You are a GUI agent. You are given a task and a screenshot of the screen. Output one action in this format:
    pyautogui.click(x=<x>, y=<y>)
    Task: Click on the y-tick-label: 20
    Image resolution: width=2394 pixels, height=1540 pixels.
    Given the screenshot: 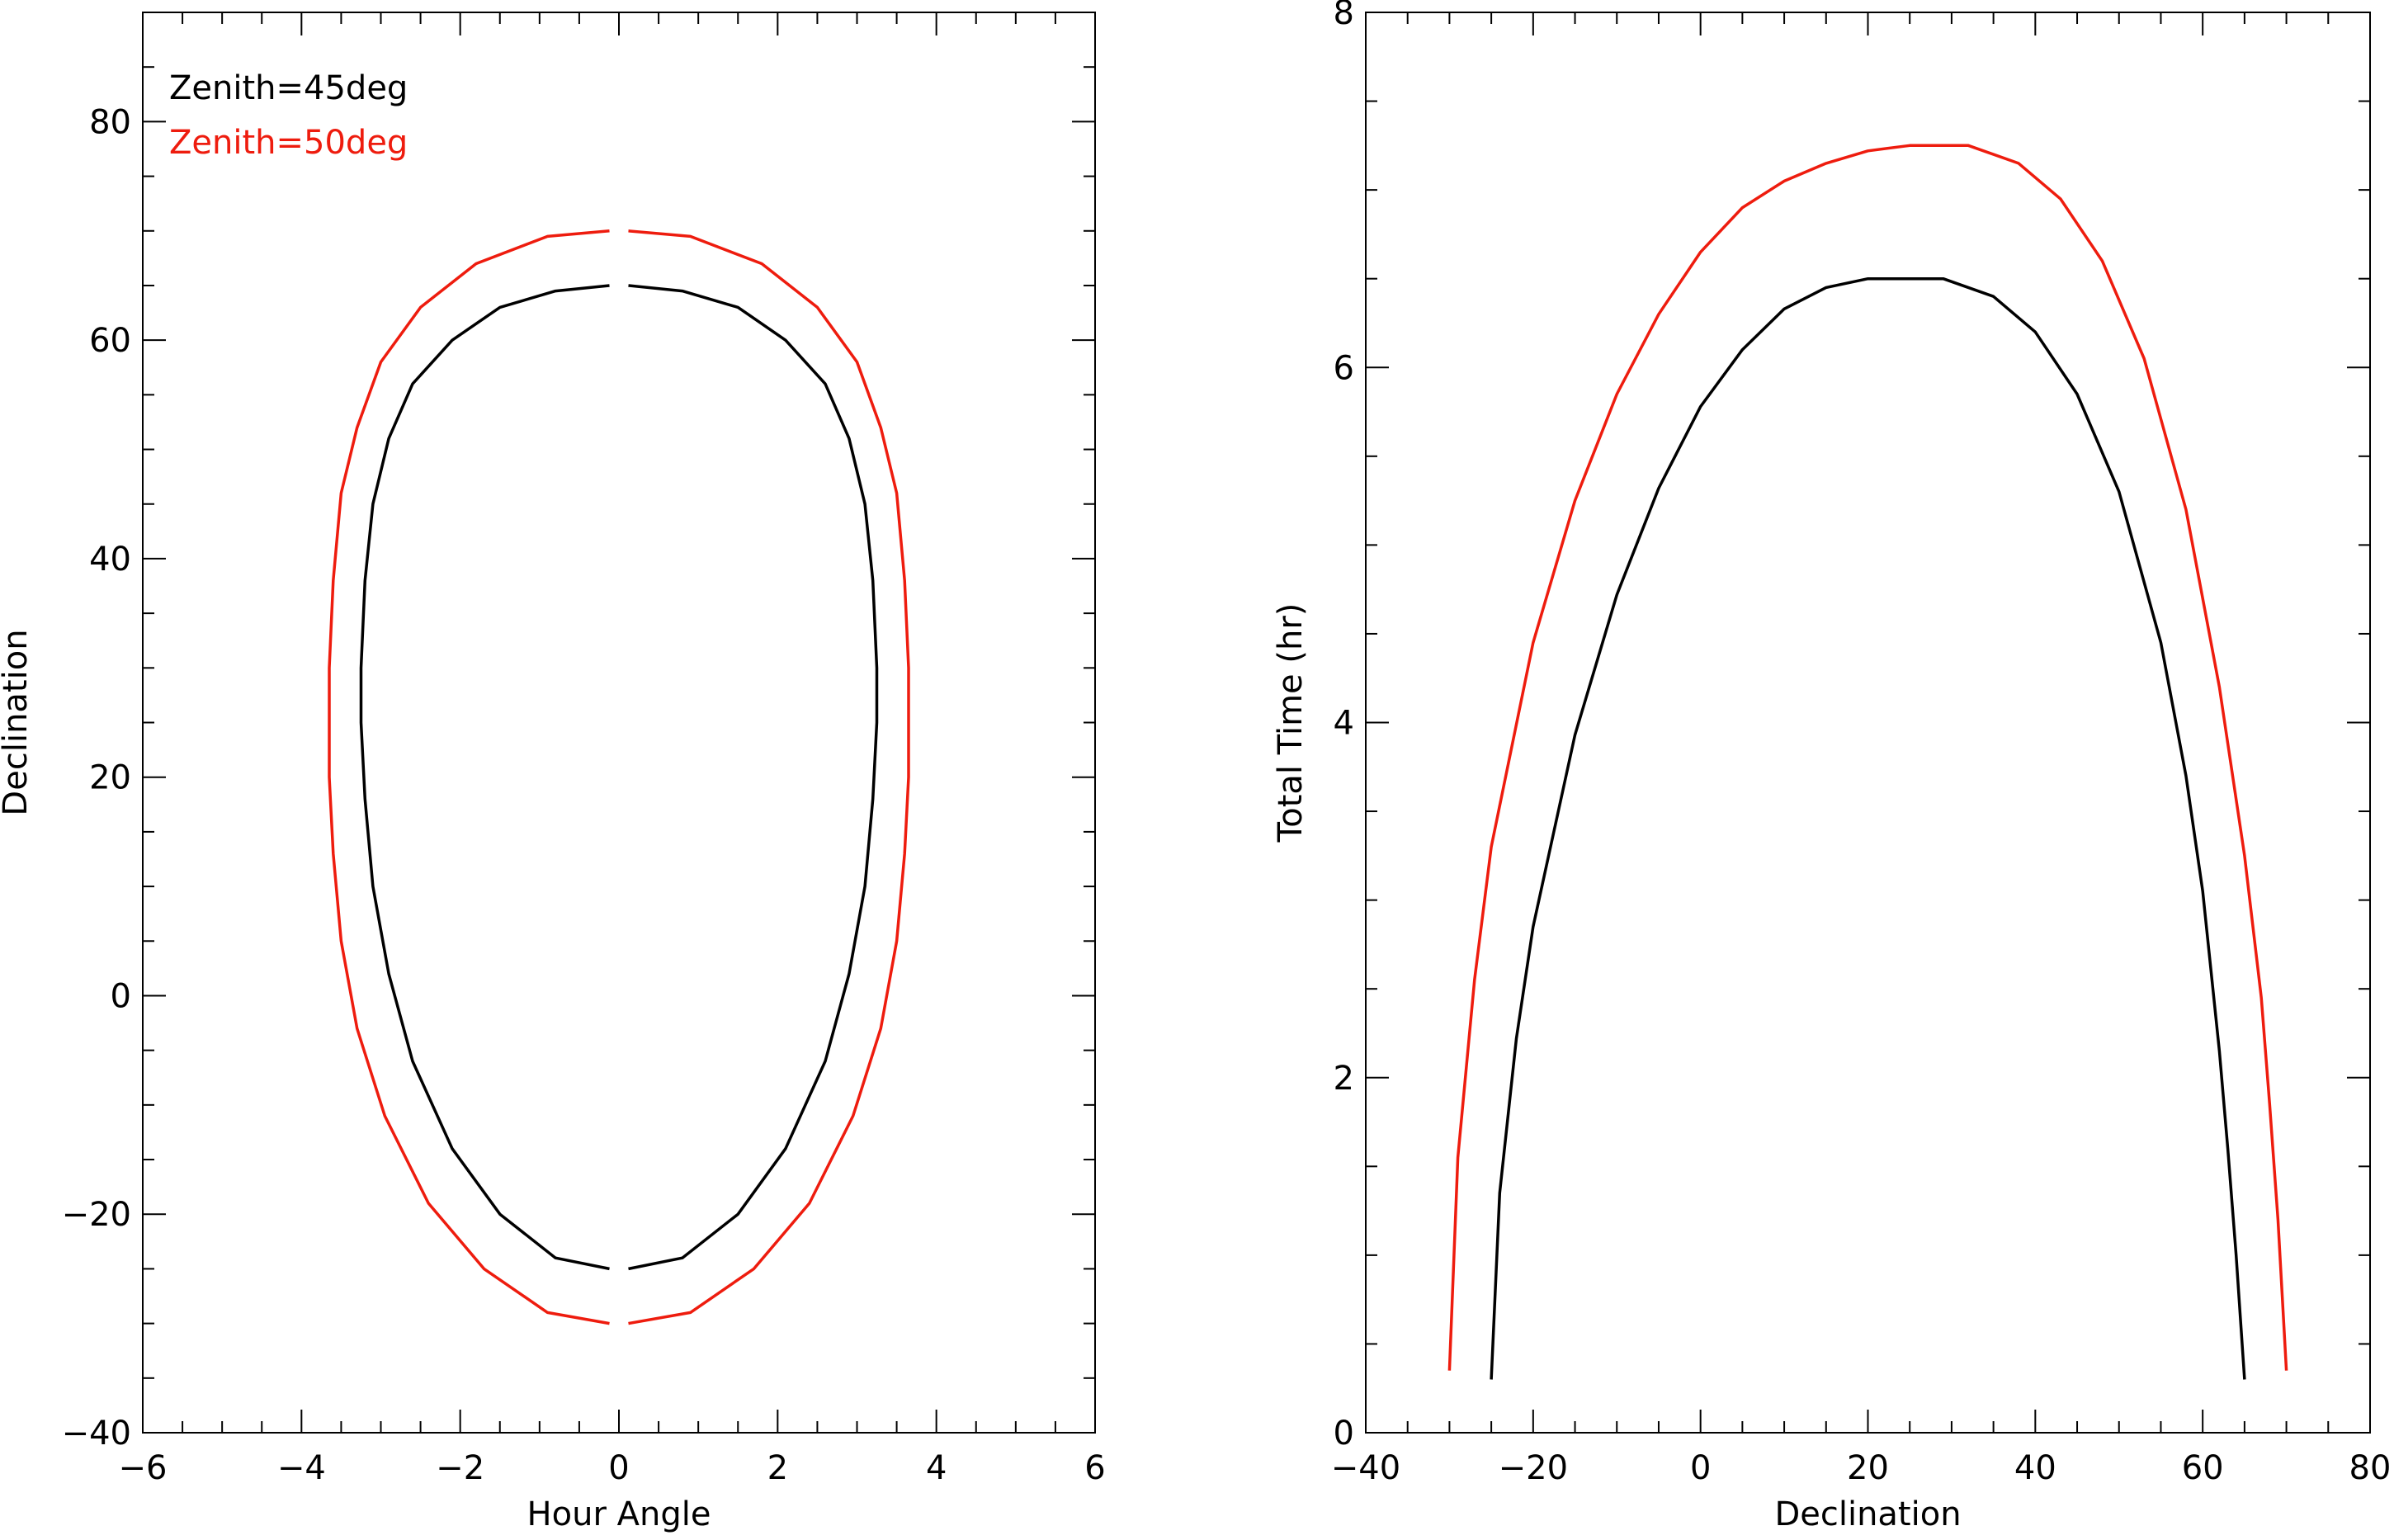 What is the action you would take?
    pyautogui.click(x=110, y=778)
    